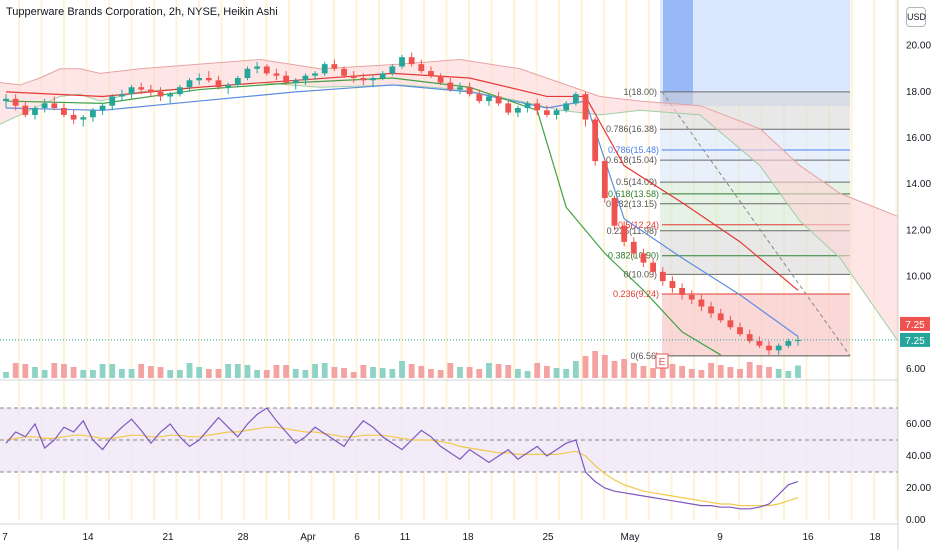  I want to click on fib-trend-line, so click(756, 224).